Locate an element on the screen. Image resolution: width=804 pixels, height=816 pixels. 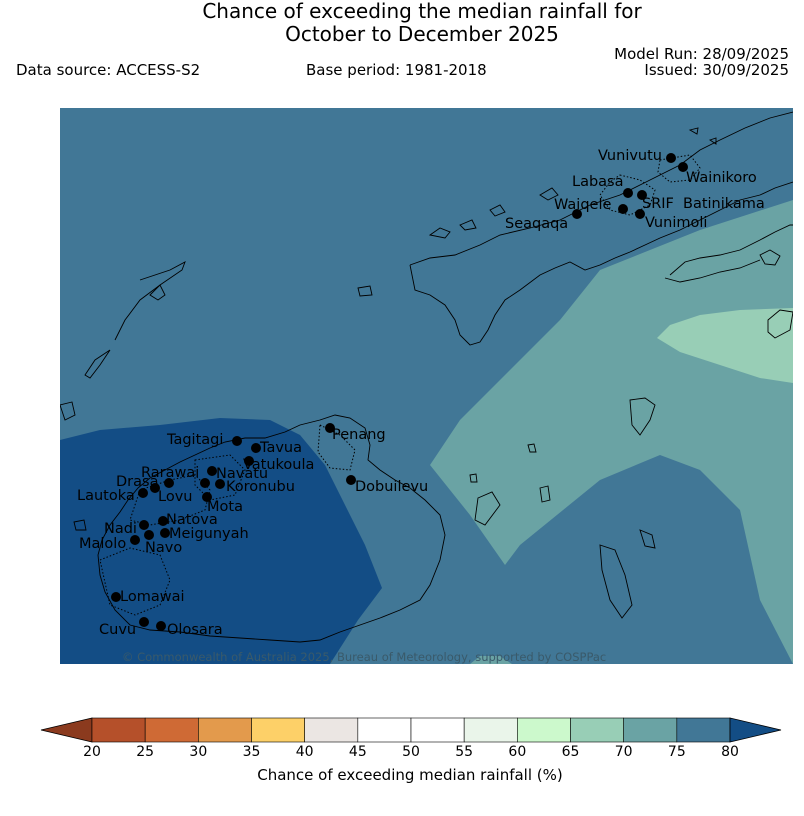
station-dobuilevu: Dobuilevu is located at coordinates (387, 485).